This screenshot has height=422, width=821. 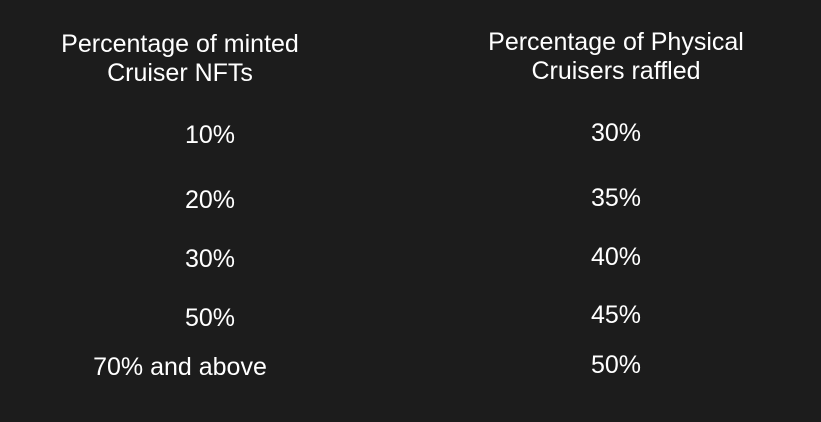 I want to click on row-5-minted: 70% and above, so click(x=180, y=367).